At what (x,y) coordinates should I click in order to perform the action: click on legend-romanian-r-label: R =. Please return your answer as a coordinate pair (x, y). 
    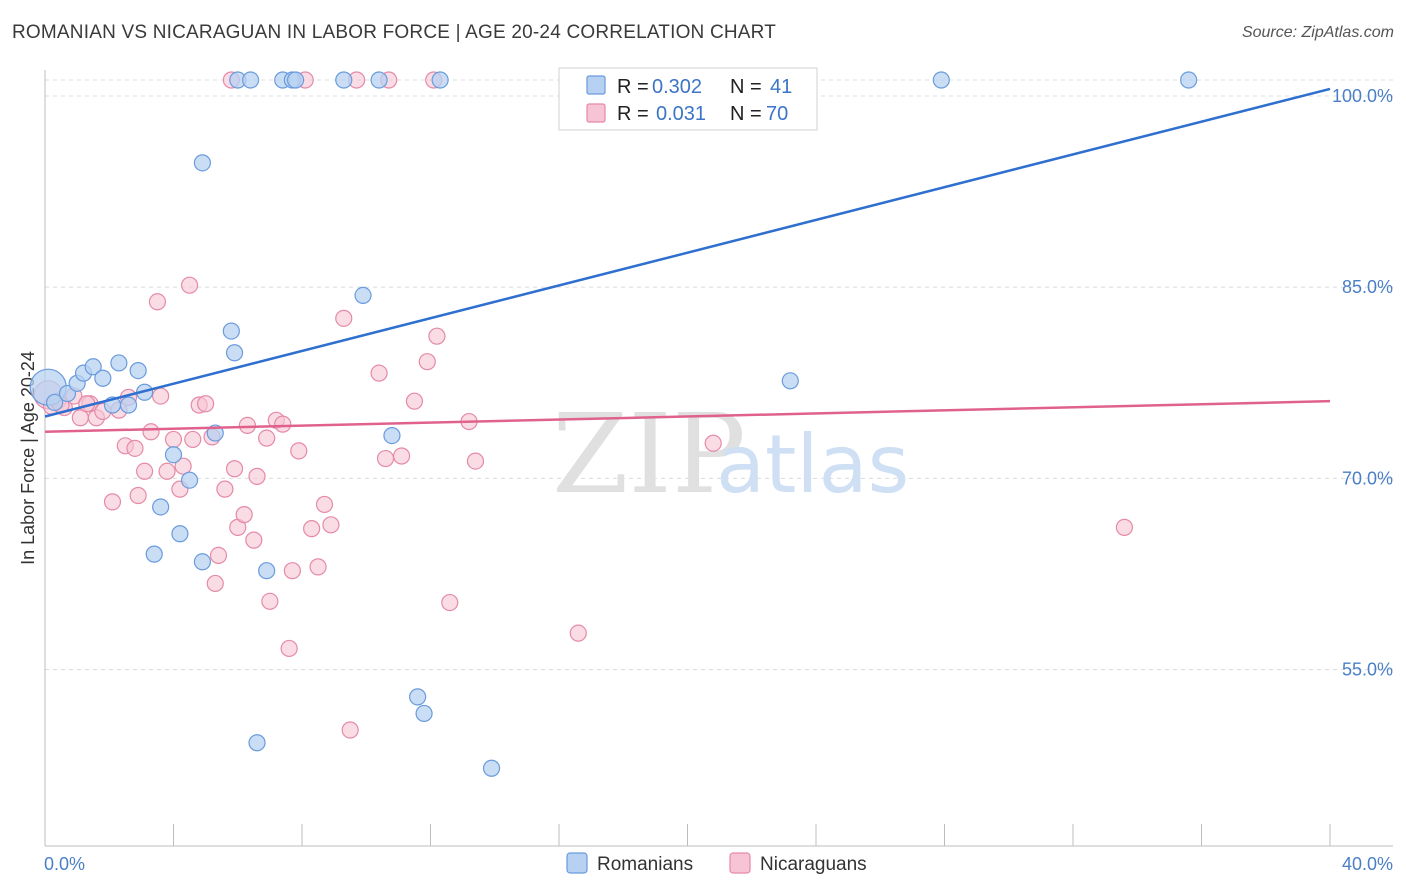
    Looking at the image, I should click on (633, 87).